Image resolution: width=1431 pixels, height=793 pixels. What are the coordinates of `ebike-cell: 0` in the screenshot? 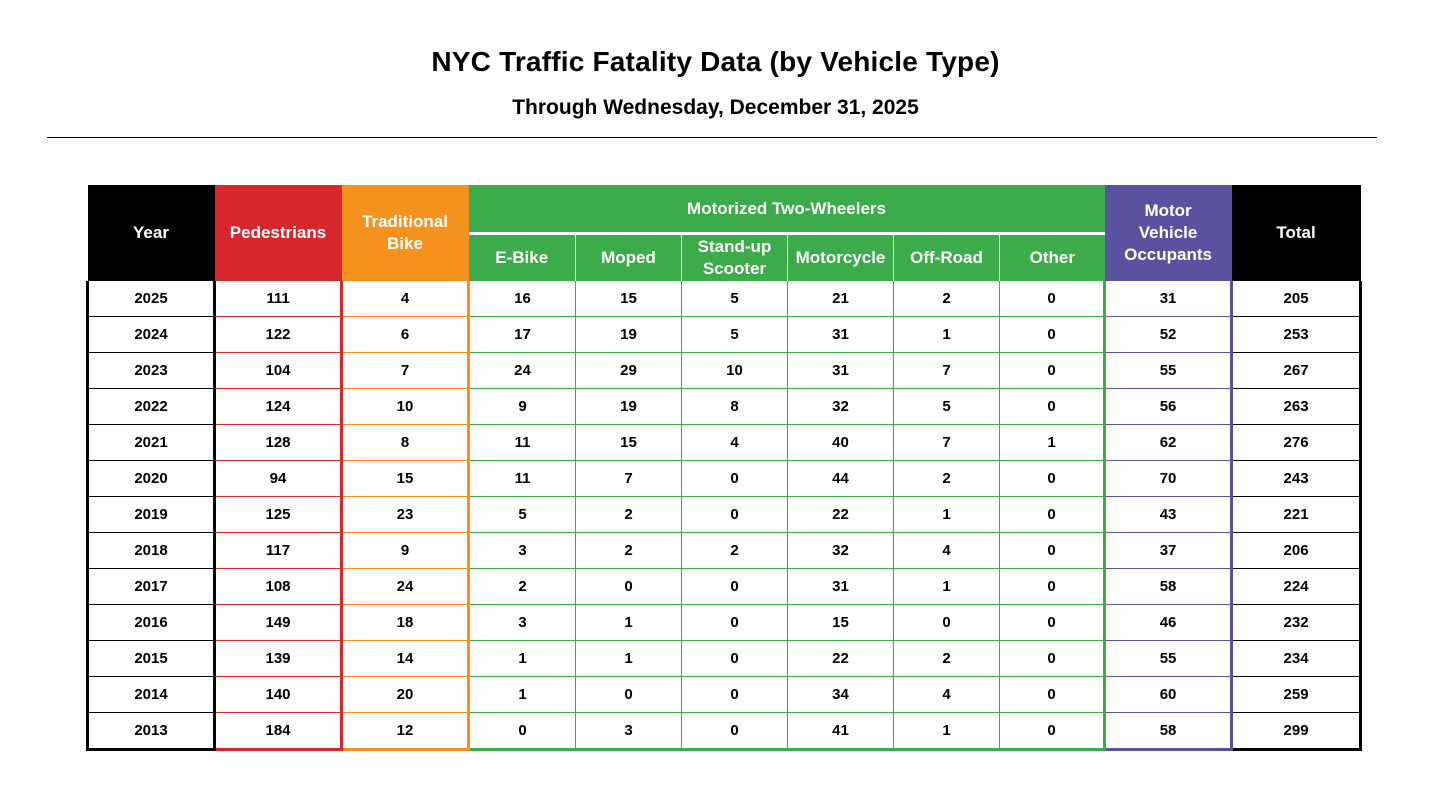 It's located at (521, 731).